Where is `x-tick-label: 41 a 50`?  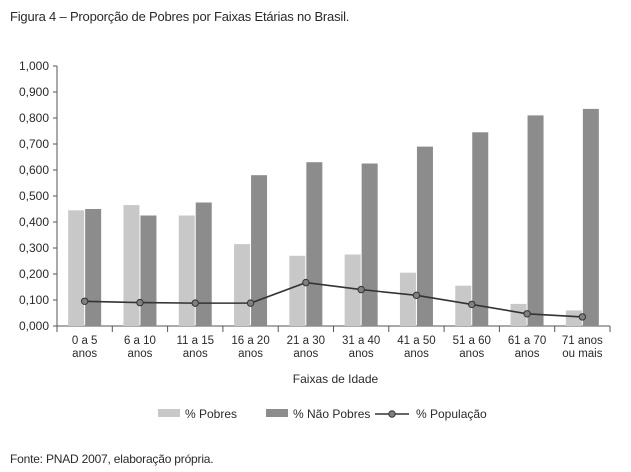 x-tick-label: 41 a 50 is located at coordinates (416, 341).